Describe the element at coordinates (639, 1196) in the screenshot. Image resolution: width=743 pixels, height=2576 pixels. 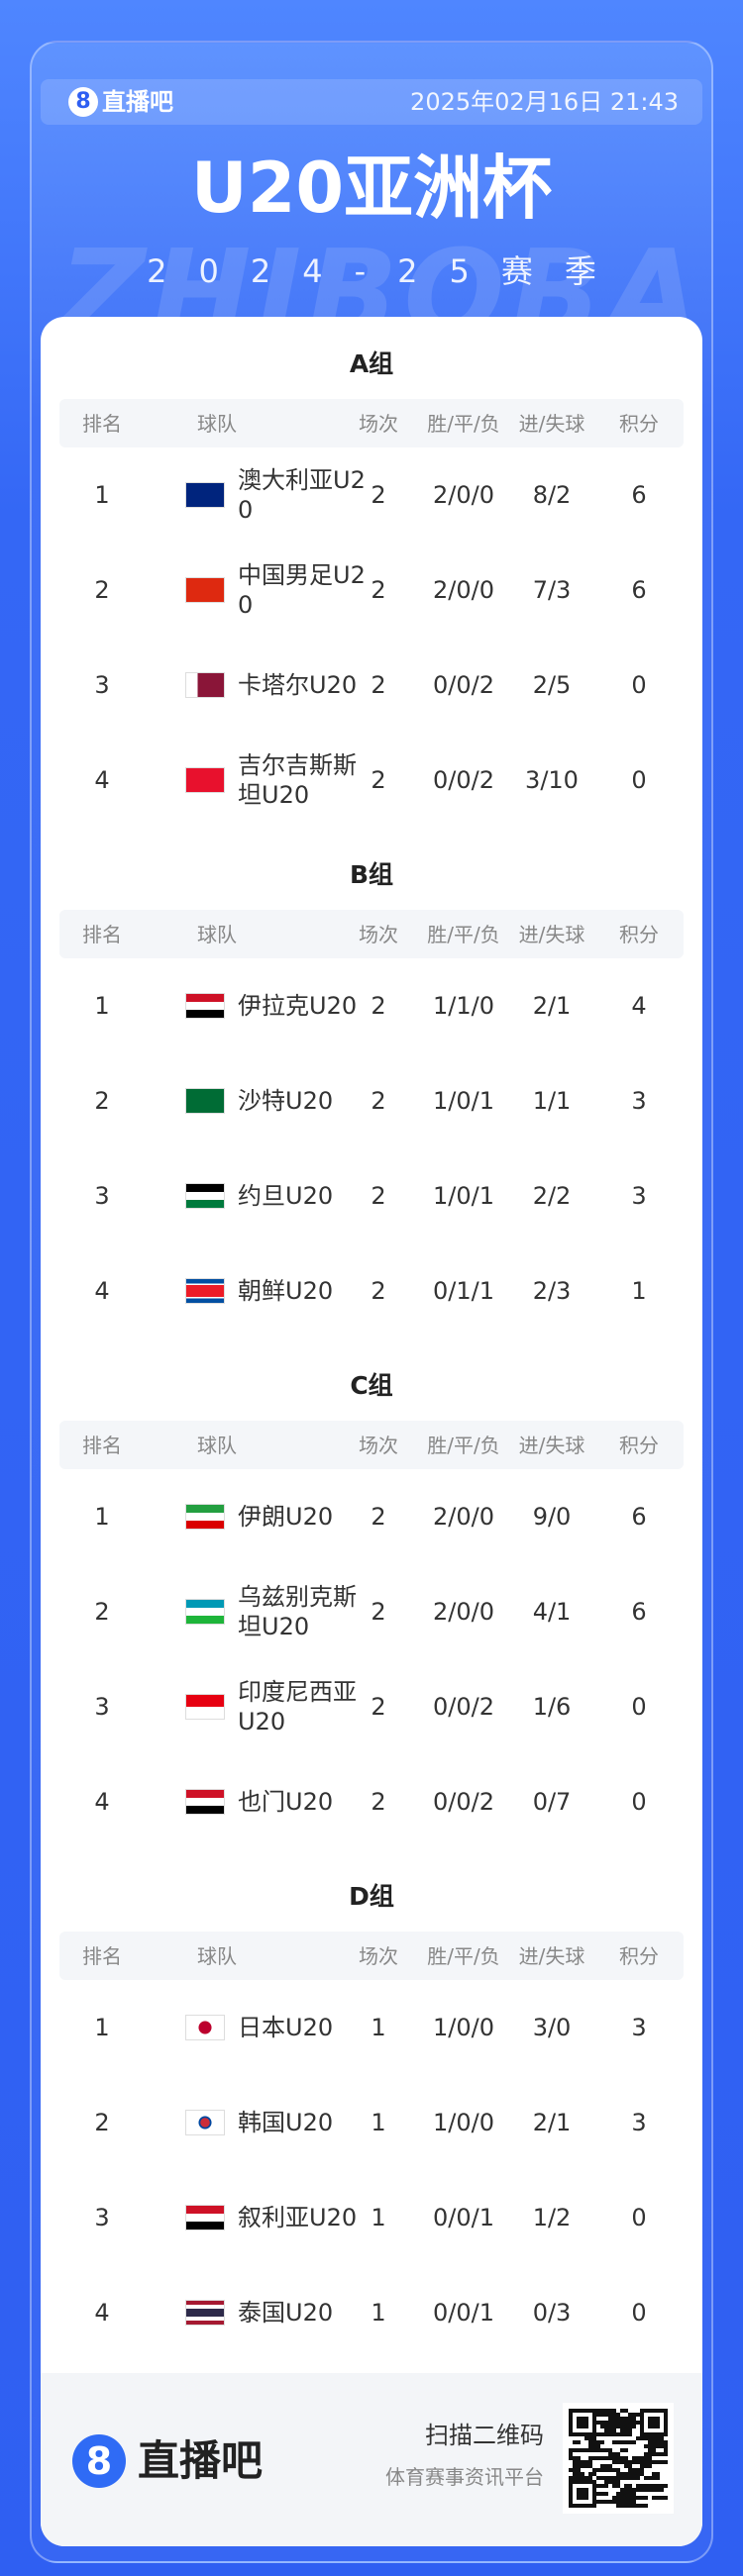
I see `cell-5: 3` at that location.